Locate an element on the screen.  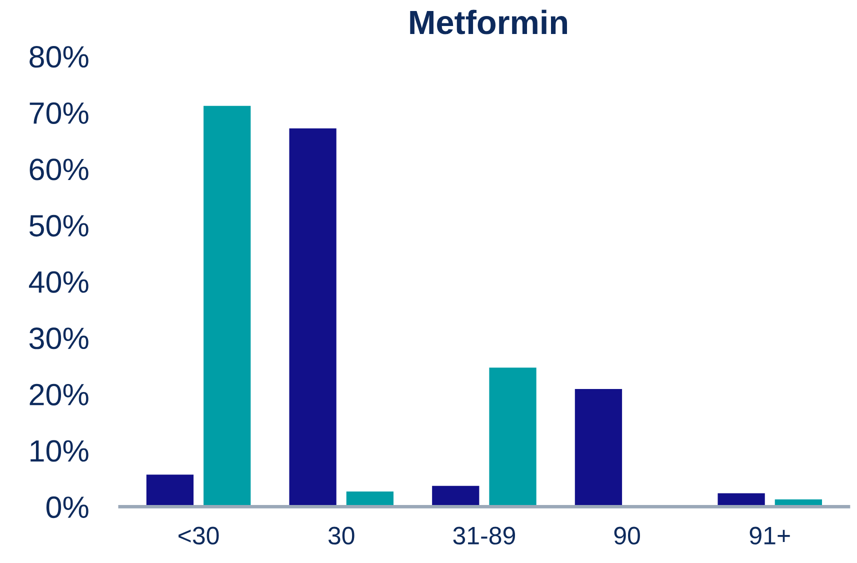
y-tick-label: 40% is located at coordinates (58, 282).